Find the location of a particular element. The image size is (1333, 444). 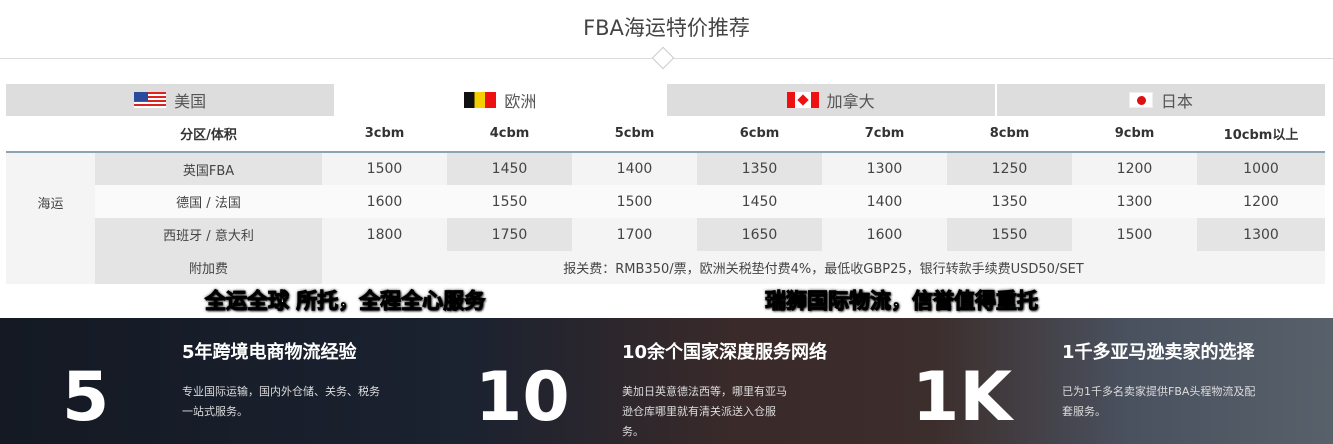

belgium-flag-icon is located at coordinates (480, 100).